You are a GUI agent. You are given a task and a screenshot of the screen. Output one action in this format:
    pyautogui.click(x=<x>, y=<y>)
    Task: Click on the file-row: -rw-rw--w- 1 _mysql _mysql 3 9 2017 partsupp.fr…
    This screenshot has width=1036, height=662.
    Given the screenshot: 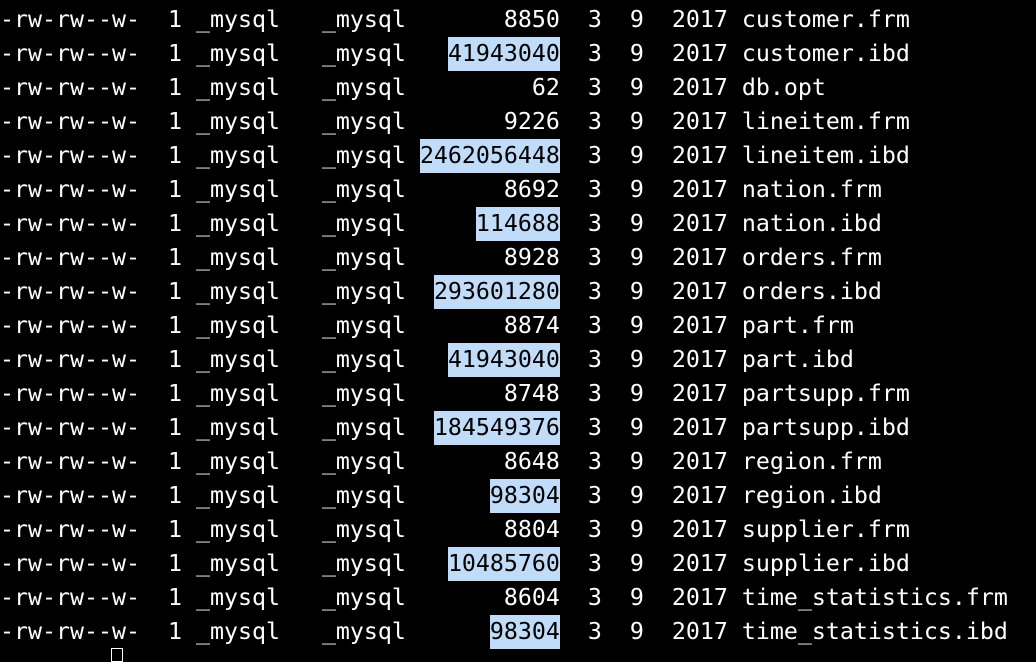 What is the action you would take?
    pyautogui.click(x=518, y=394)
    